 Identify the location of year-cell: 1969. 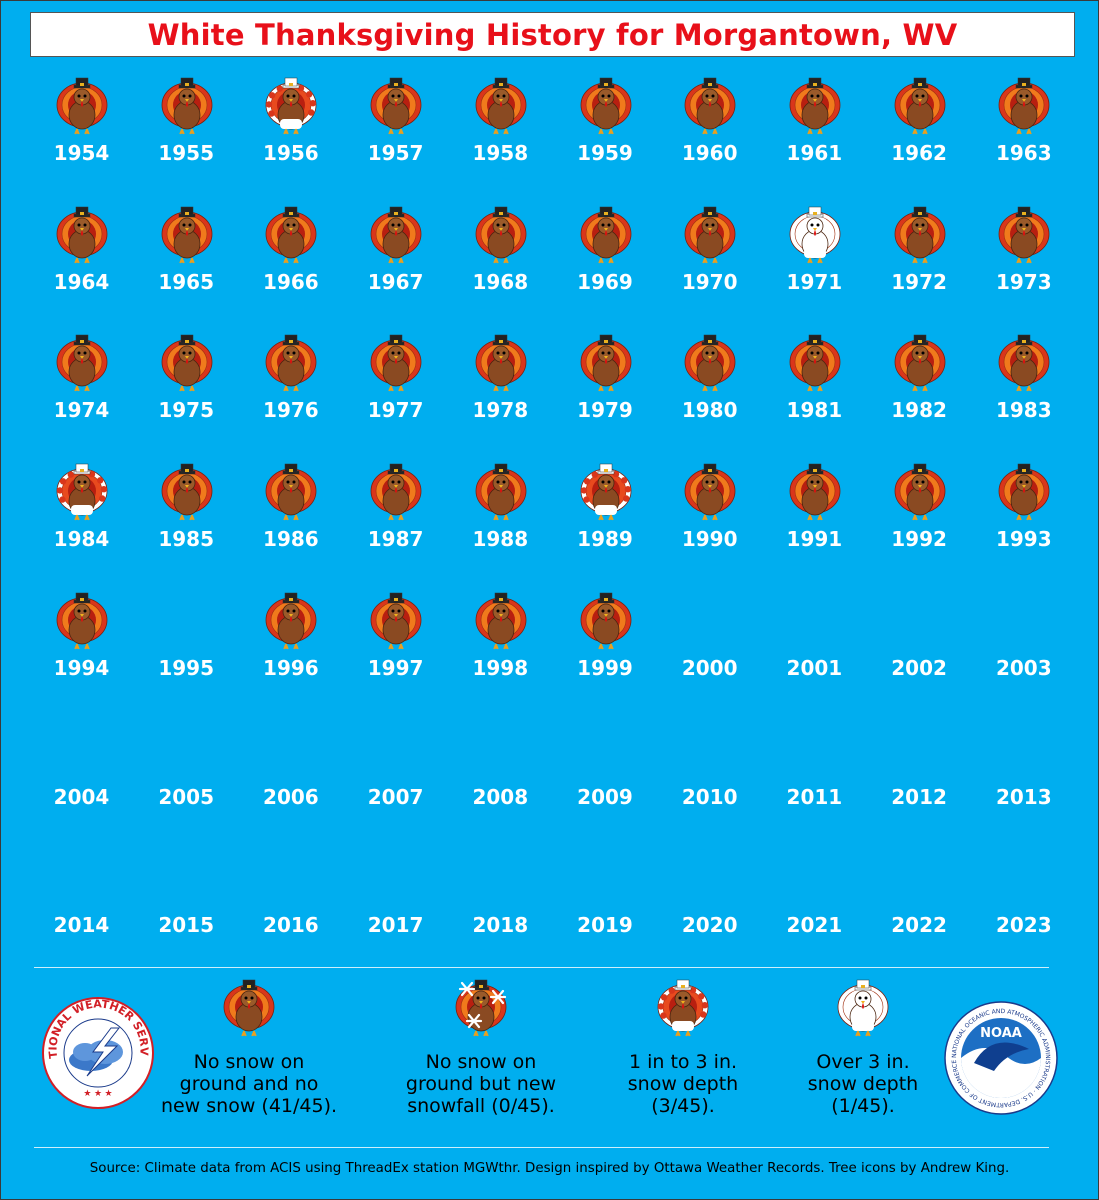
(605, 264).